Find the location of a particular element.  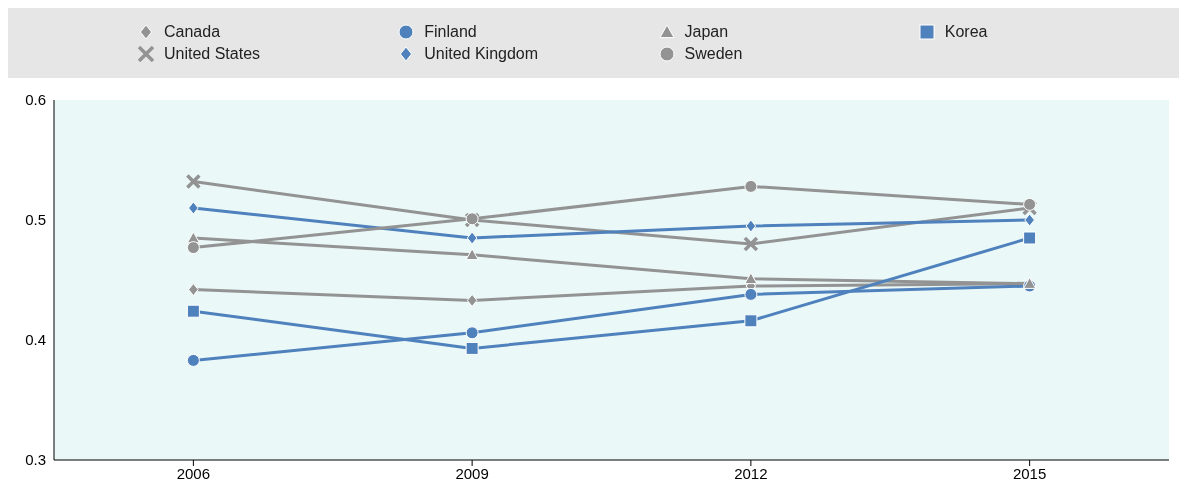

x-tick-label: 2009 is located at coordinates (472, 473).